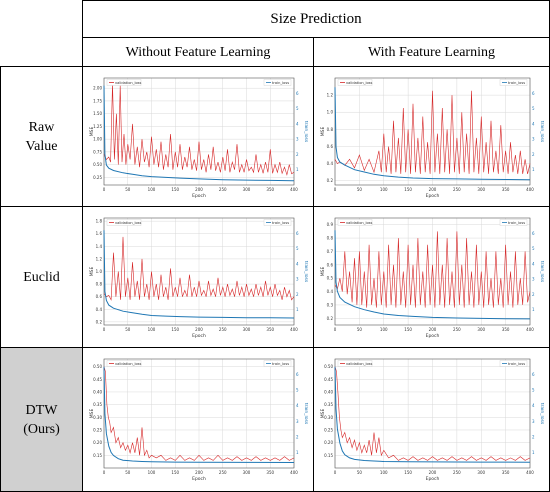 The height and width of the screenshot is (492, 550). What do you see at coordinates (330, 129) in the screenshot?
I see `y-tick-label: 0.8` at bounding box center [330, 129].